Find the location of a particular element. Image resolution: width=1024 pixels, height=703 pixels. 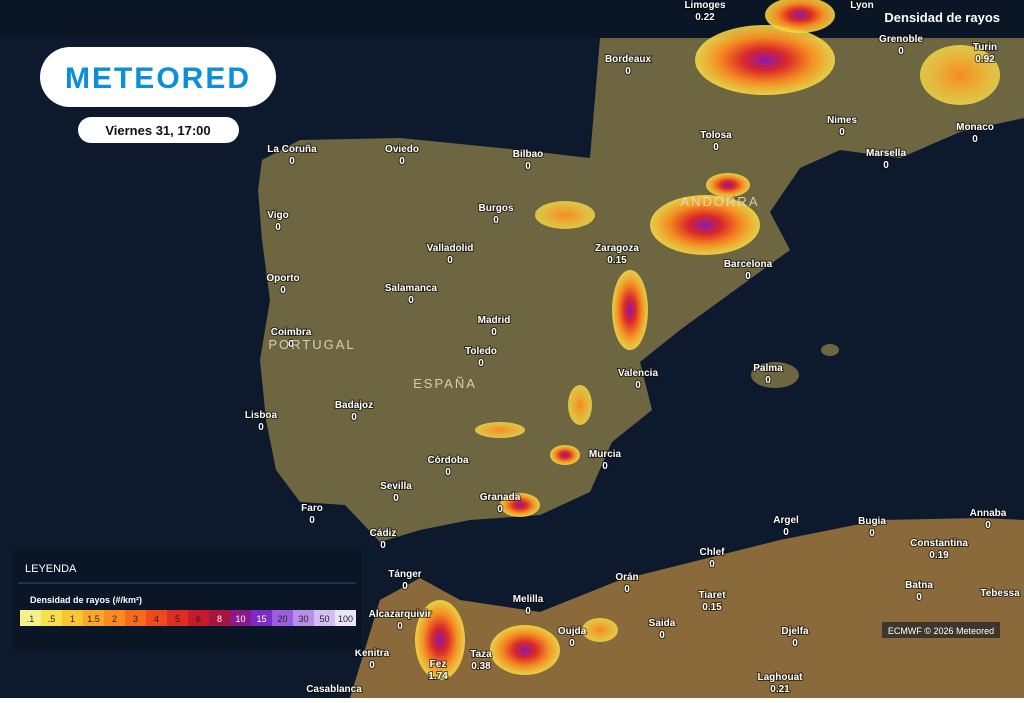

city-value: 1.74 is located at coordinates (438, 676).